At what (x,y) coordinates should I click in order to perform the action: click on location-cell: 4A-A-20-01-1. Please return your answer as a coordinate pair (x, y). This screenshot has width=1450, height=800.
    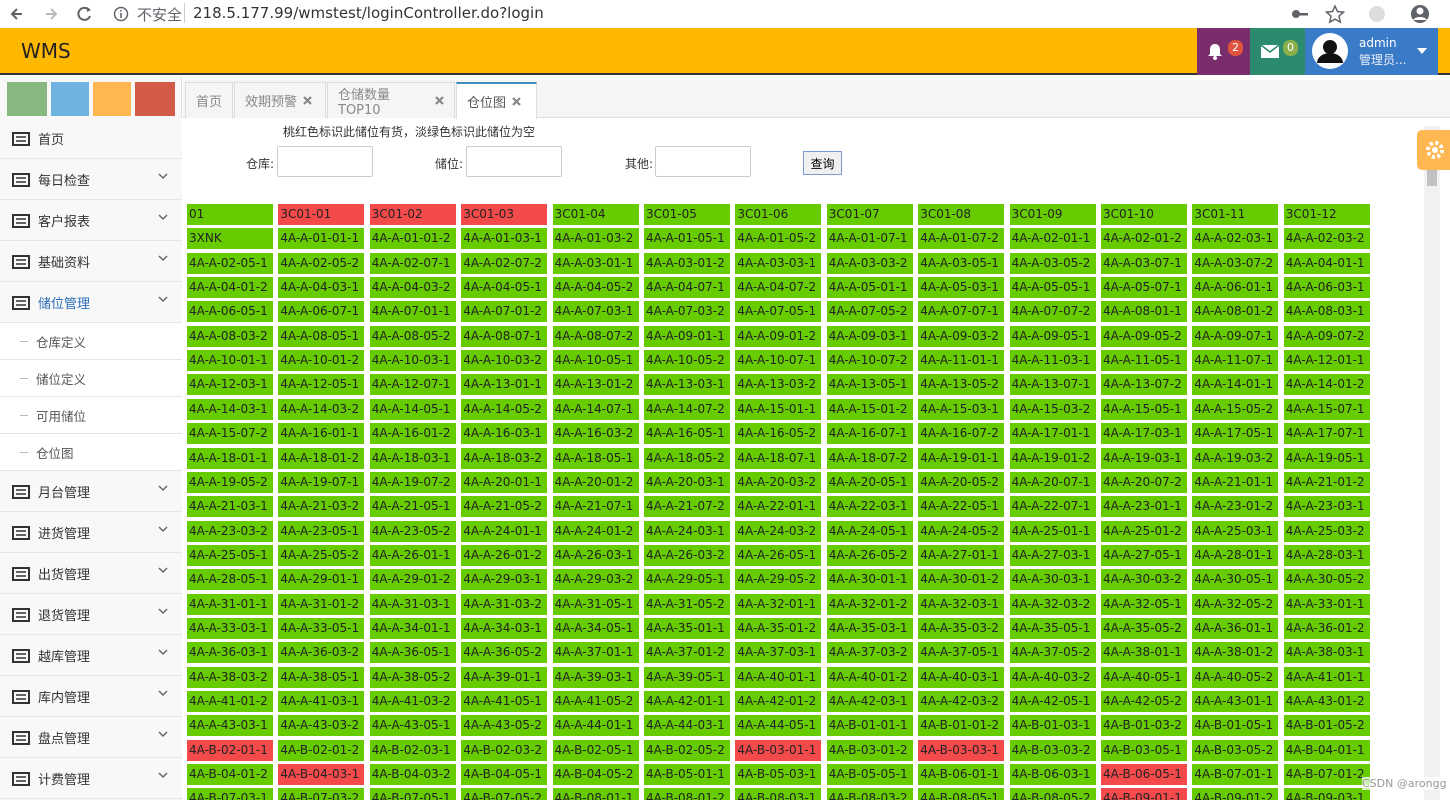
    Looking at the image, I should click on (504, 482).